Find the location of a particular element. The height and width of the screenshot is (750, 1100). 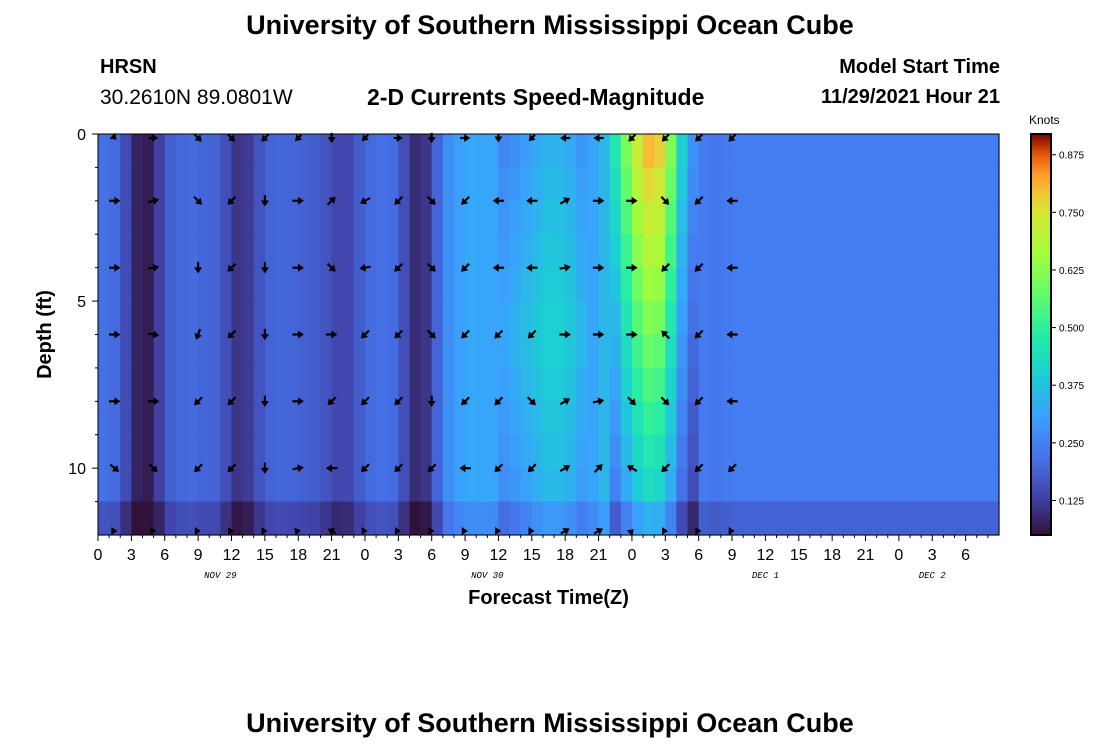

colorbar is located at coordinates (1041, 334).